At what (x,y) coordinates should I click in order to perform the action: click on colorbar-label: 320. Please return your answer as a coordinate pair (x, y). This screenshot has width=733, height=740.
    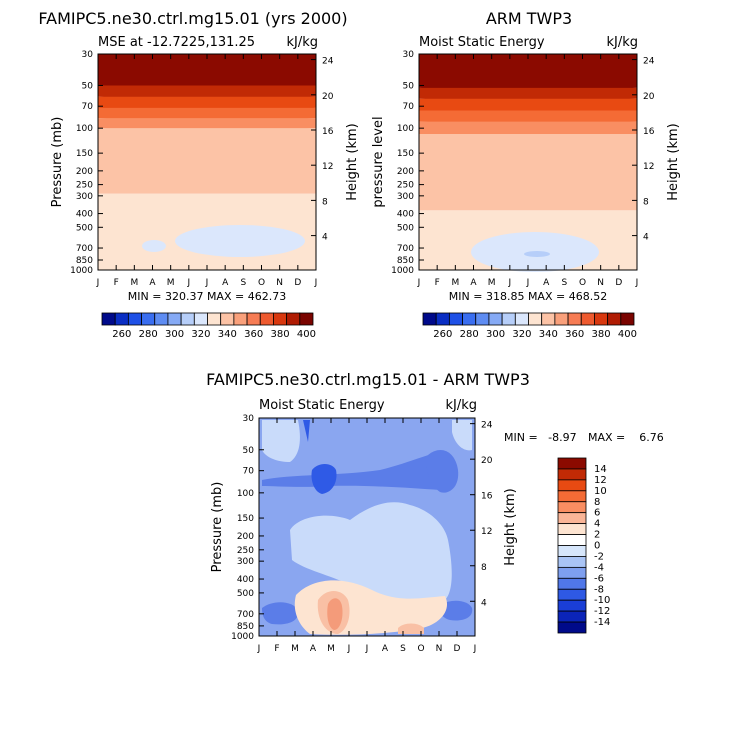
    Looking at the image, I should click on (200, 334).